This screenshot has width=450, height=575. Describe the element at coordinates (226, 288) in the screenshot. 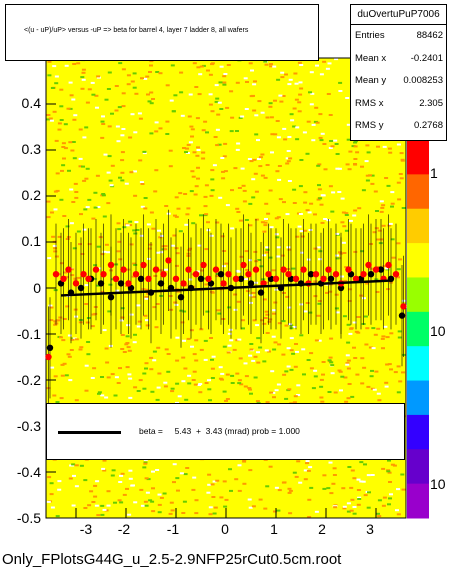

I see `fit-line` at that location.